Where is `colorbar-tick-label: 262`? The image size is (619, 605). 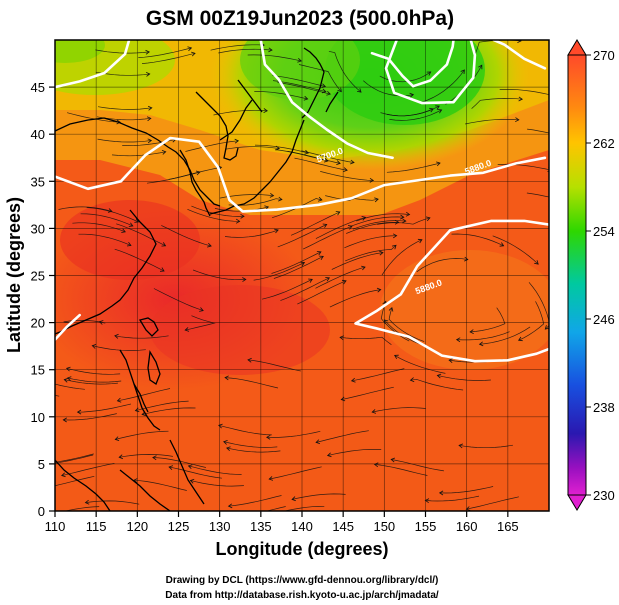
colorbar-tick-label: 262 is located at coordinates (604, 143).